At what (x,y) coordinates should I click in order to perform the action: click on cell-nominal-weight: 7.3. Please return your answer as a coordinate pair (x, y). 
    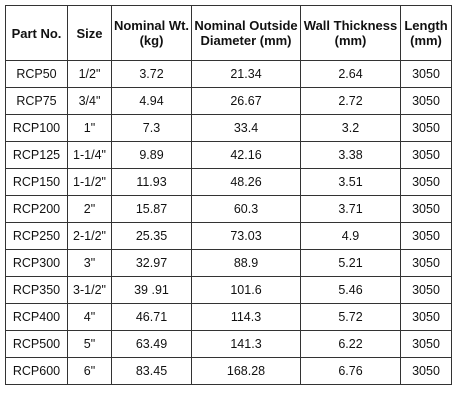
    Looking at the image, I should click on (151, 128).